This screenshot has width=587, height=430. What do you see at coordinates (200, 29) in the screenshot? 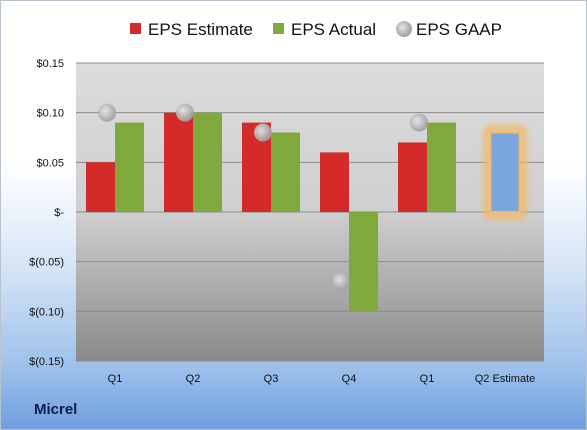
I see `legend-label: EPS Estimate` at bounding box center [200, 29].